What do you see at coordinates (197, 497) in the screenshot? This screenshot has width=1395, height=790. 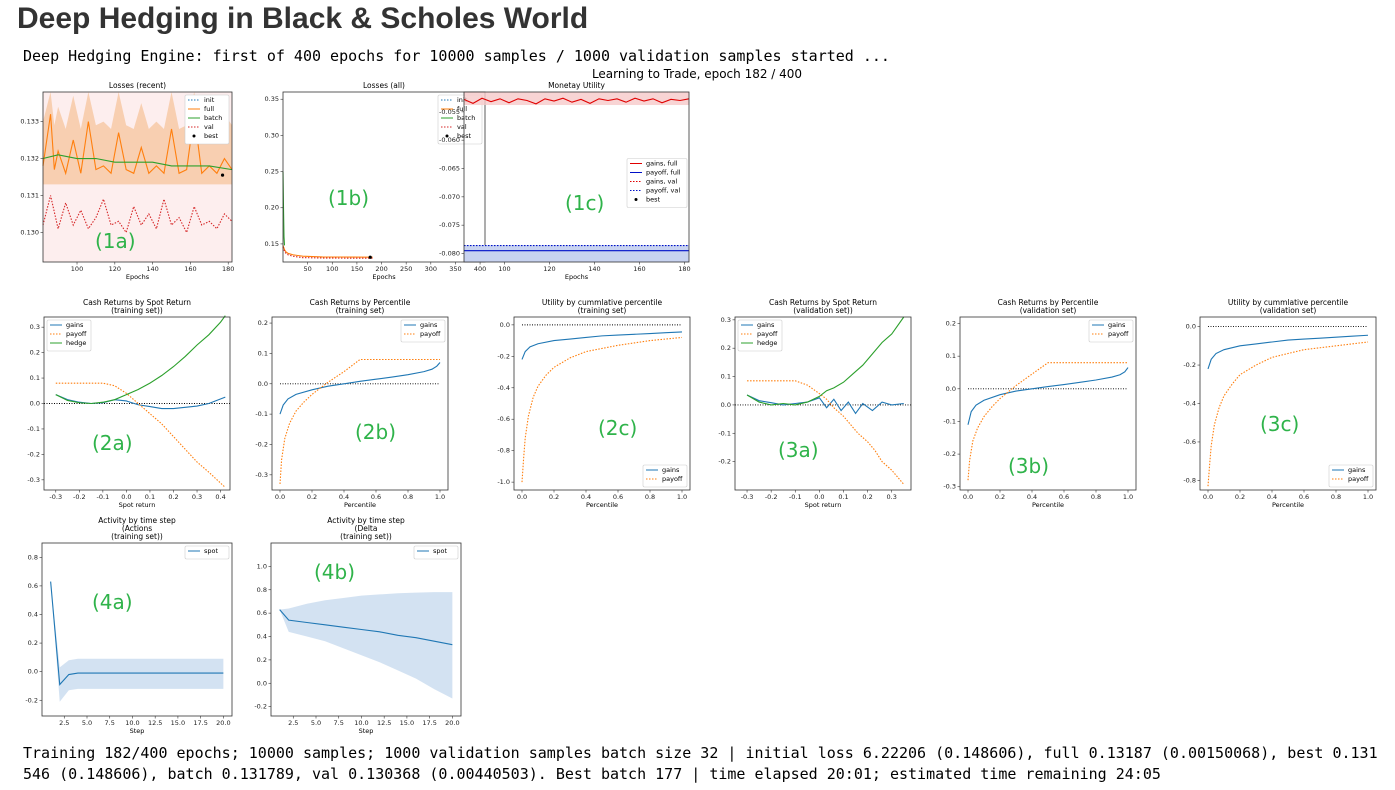 I see `x-tick-label: 0.3` at bounding box center [197, 497].